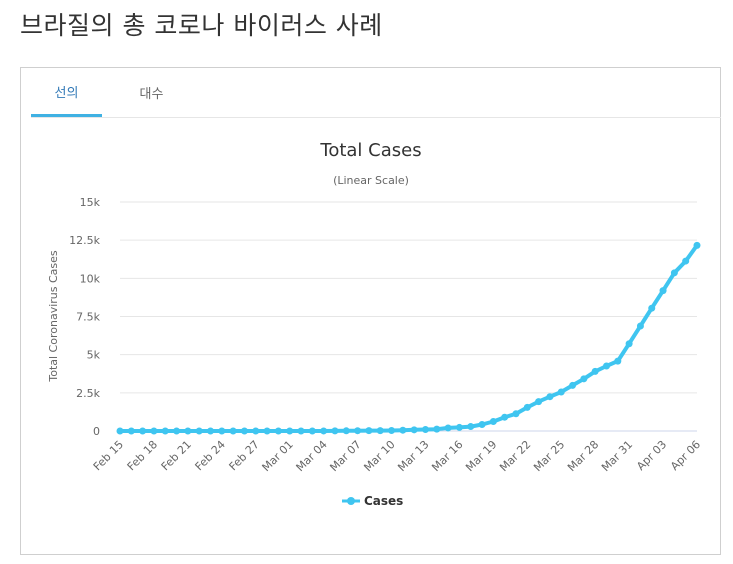 The width and height of the screenshot is (733, 564). Describe the element at coordinates (210, 455) in the screenshot. I see `x-tick-label: Feb 24` at that location.